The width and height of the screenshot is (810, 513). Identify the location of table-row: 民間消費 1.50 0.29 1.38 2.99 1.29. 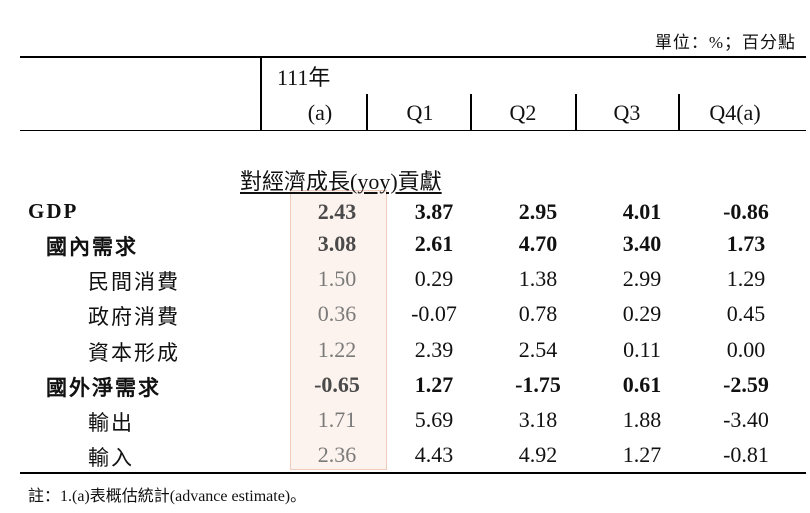
(405, 280).